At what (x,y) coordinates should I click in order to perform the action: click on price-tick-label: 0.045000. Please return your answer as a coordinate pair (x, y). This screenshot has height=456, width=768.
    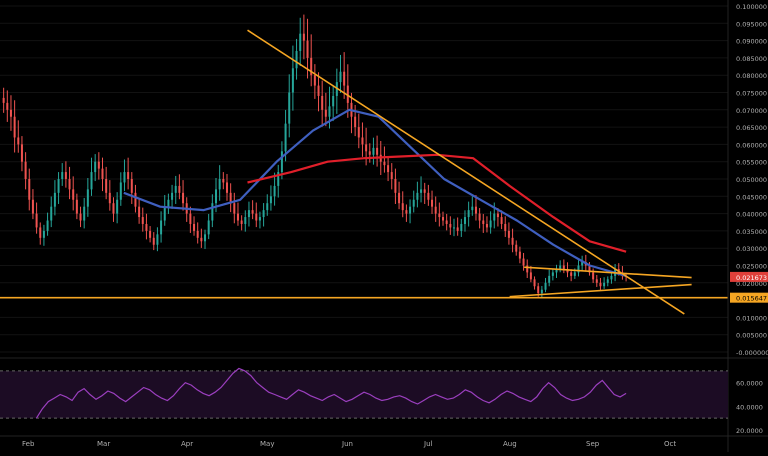
    Looking at the image, I should click on (751, 197).